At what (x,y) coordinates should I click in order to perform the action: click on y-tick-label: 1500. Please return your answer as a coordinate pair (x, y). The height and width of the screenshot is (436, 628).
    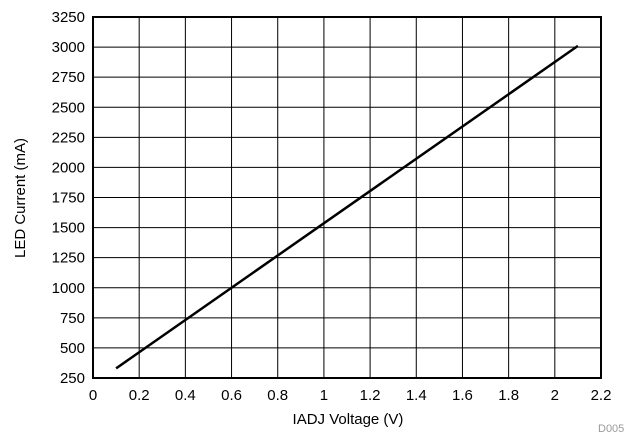
    Looking at the image, I should click on (68, 228).